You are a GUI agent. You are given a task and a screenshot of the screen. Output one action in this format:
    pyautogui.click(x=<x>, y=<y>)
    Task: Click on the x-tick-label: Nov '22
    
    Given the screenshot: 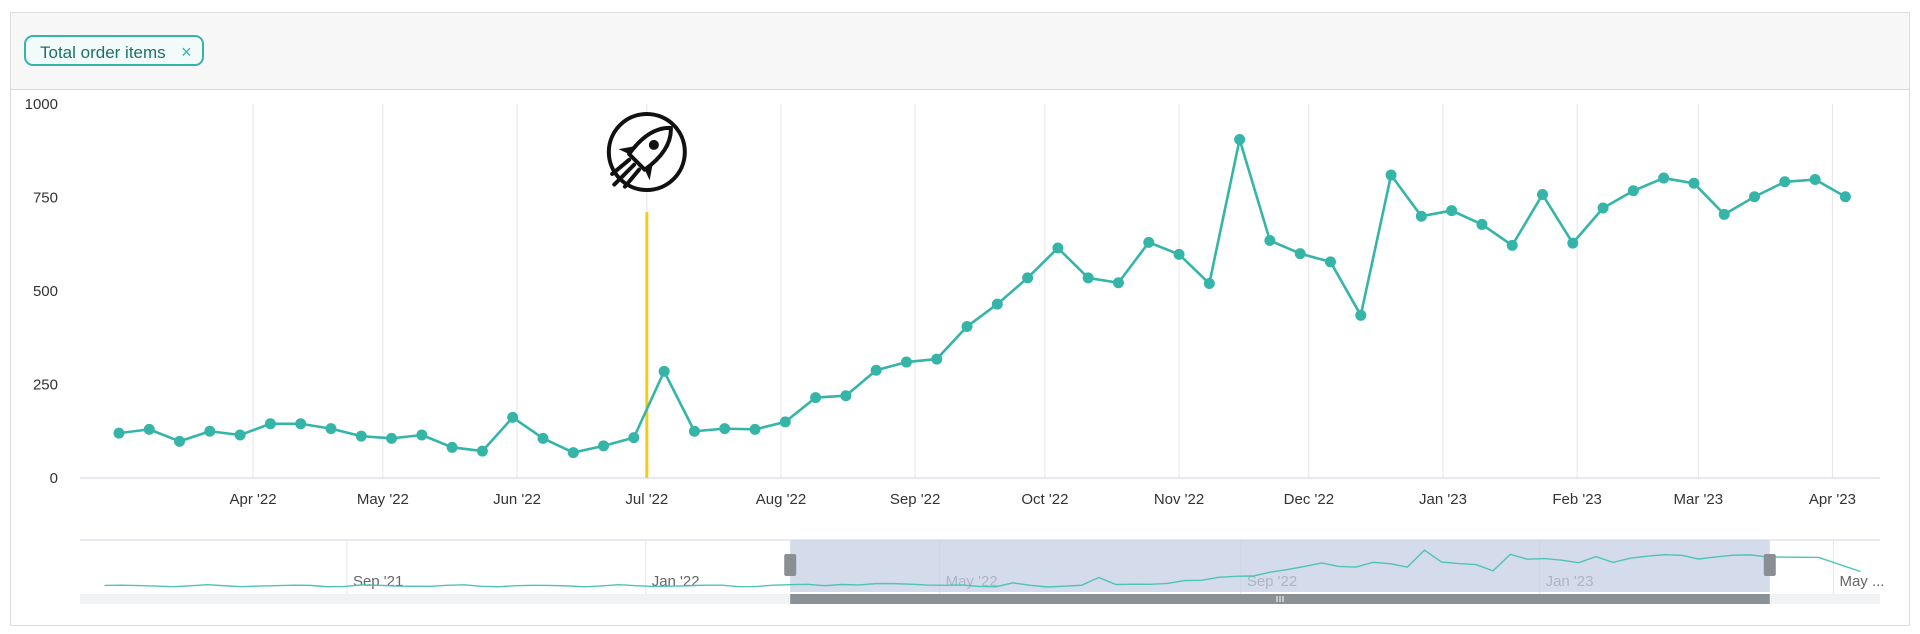 What is the action you would take?
    pyautogui.click(x=1179, y=499)
    